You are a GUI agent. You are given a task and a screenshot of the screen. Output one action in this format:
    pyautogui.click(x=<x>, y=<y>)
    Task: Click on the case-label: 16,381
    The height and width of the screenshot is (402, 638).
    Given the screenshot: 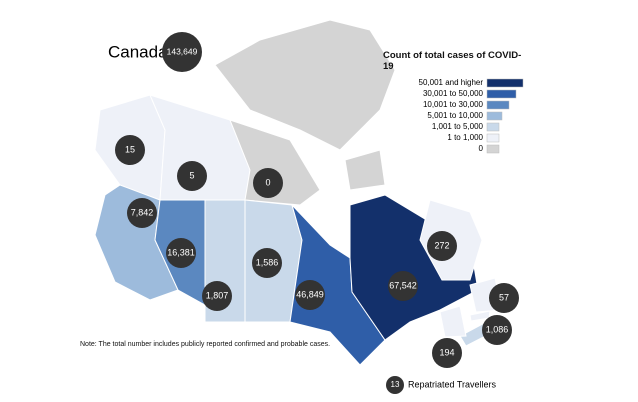 What is the action you would take?
    pyautogui.click(x=181, y=252)
    